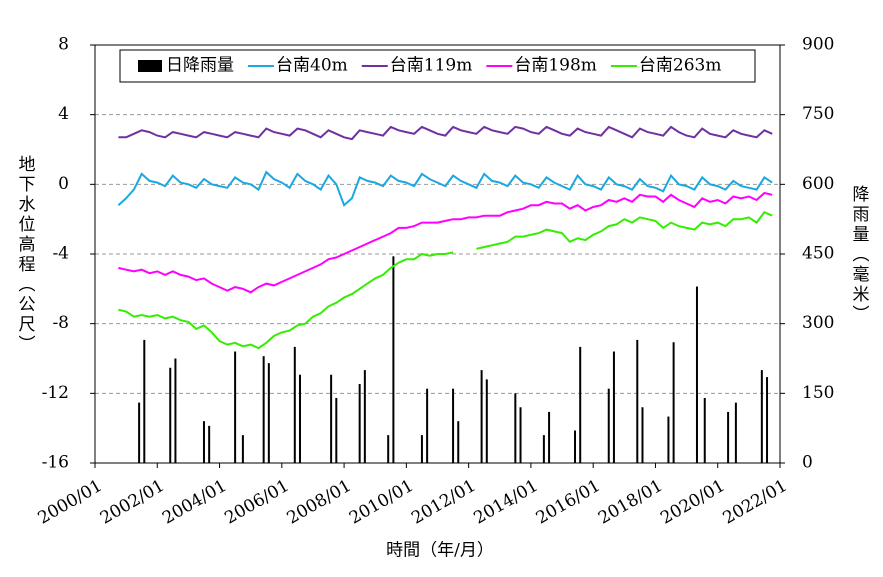 Image resolution: width=883 pixels, height=577 pixels. What do you see at coordinates (132, 502) in the screenshot?
I see `x-tick-label: 2002/01` at bounding box center [132, 502].